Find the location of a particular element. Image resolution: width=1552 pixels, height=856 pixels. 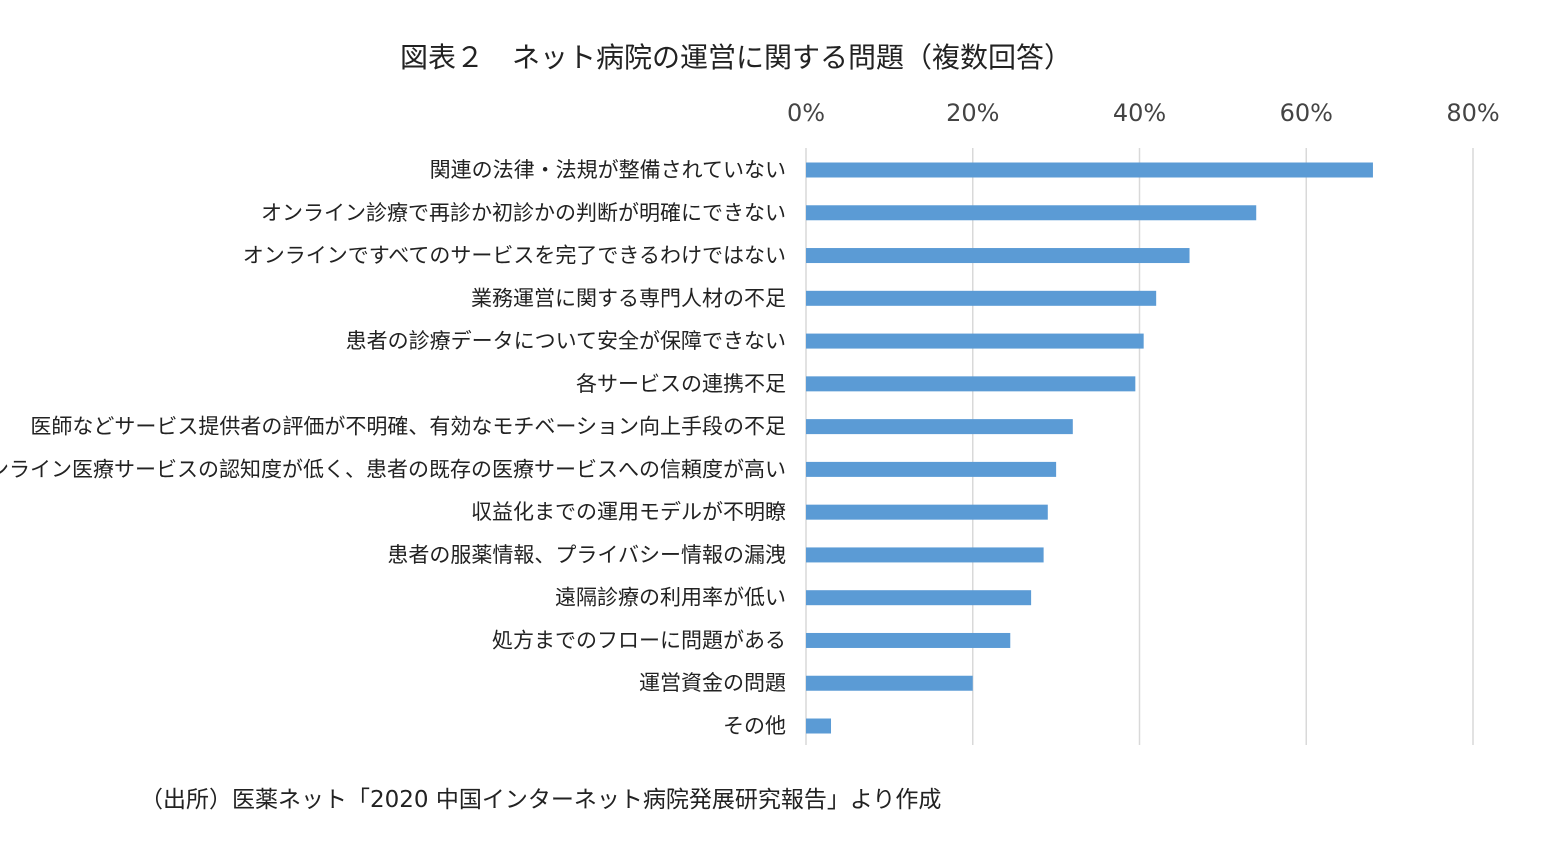

x-tick-label: 0% is located at coordinates (806, 113).